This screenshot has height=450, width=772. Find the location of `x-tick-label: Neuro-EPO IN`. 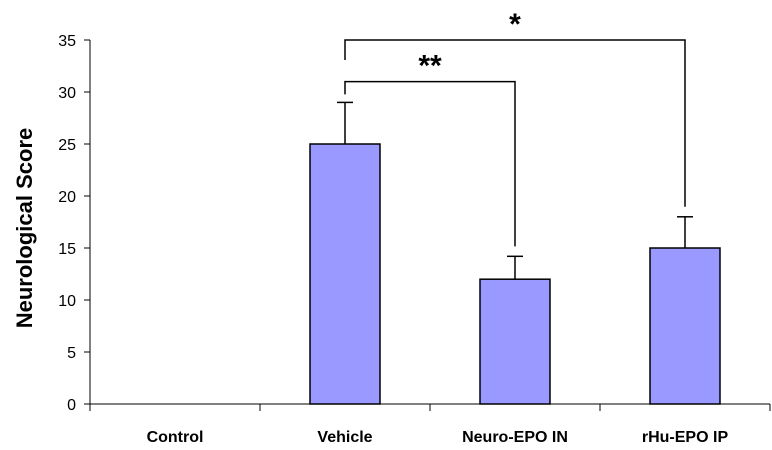

x-tick-label: Neuro-EPO IN is located at coordinates (515, 437).